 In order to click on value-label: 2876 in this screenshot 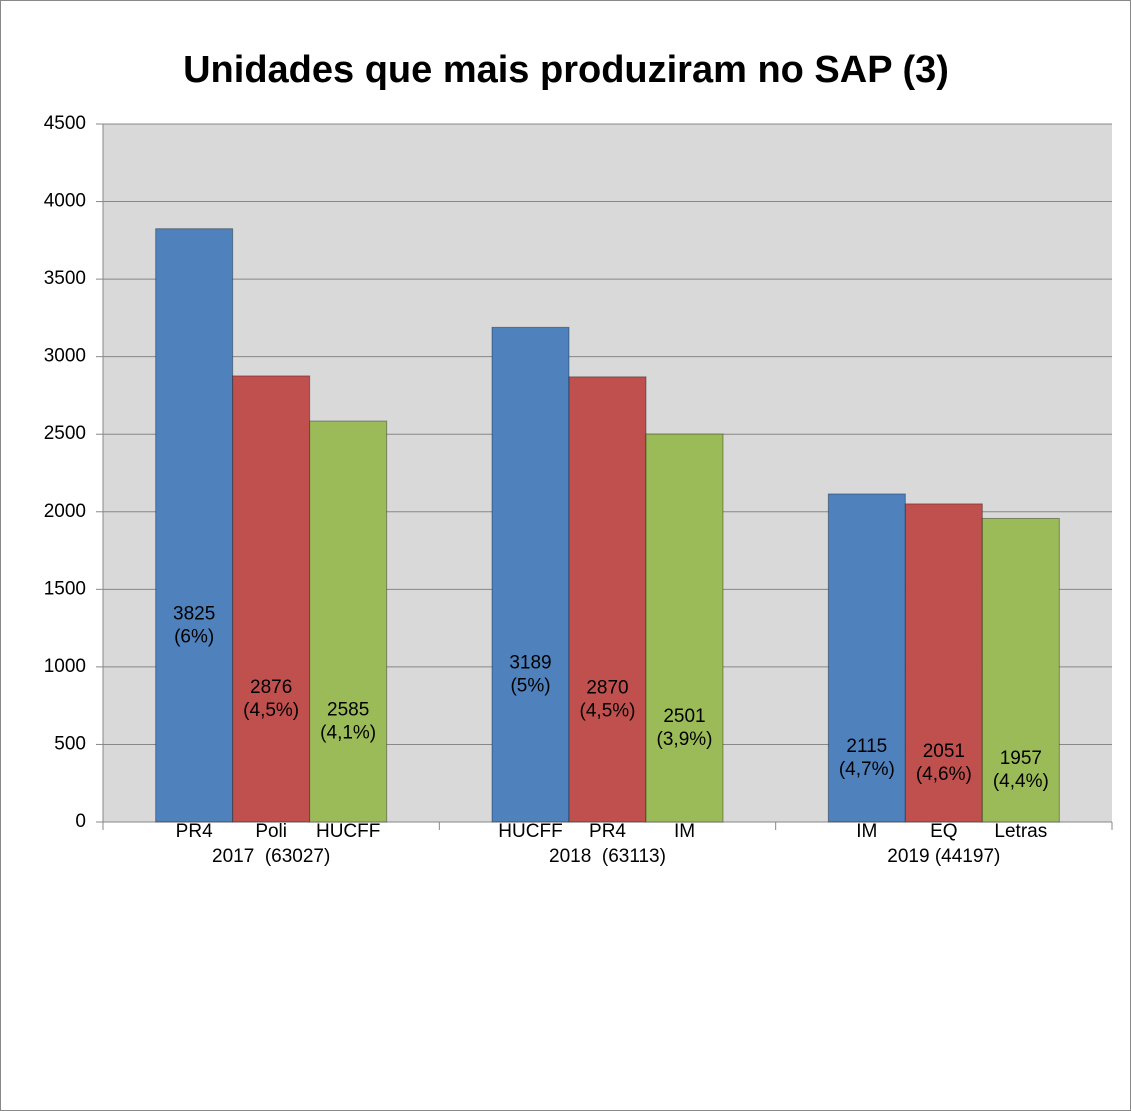, I will do `click(271, 687)`.